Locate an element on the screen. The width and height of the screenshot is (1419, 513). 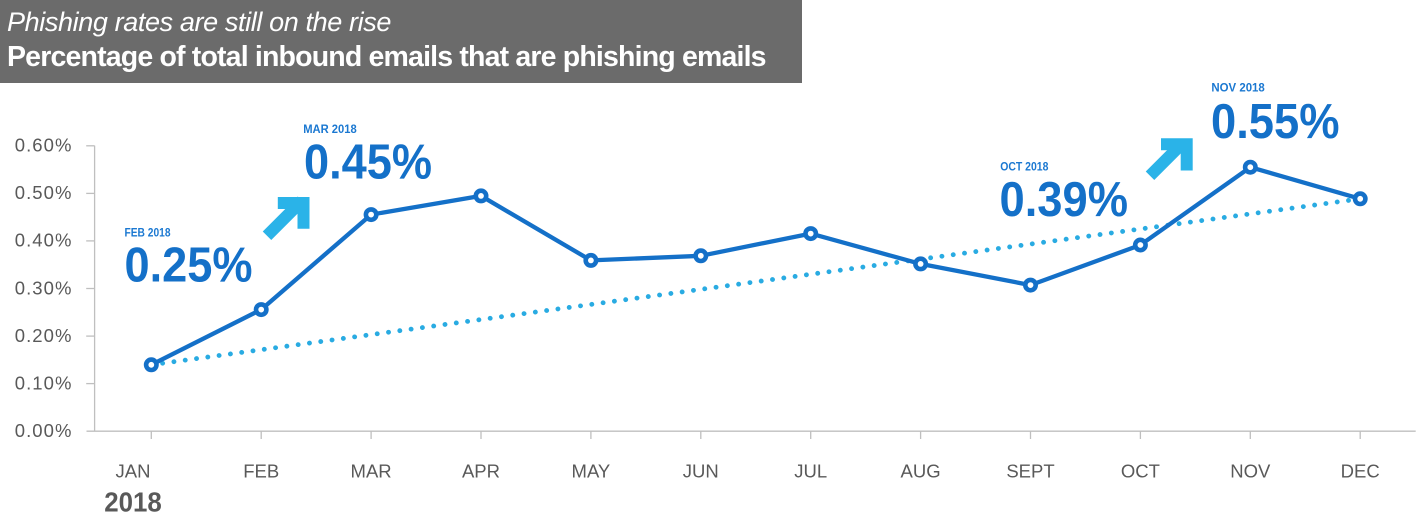
svg-text: 0.30% is located at coordinates (44, 287).